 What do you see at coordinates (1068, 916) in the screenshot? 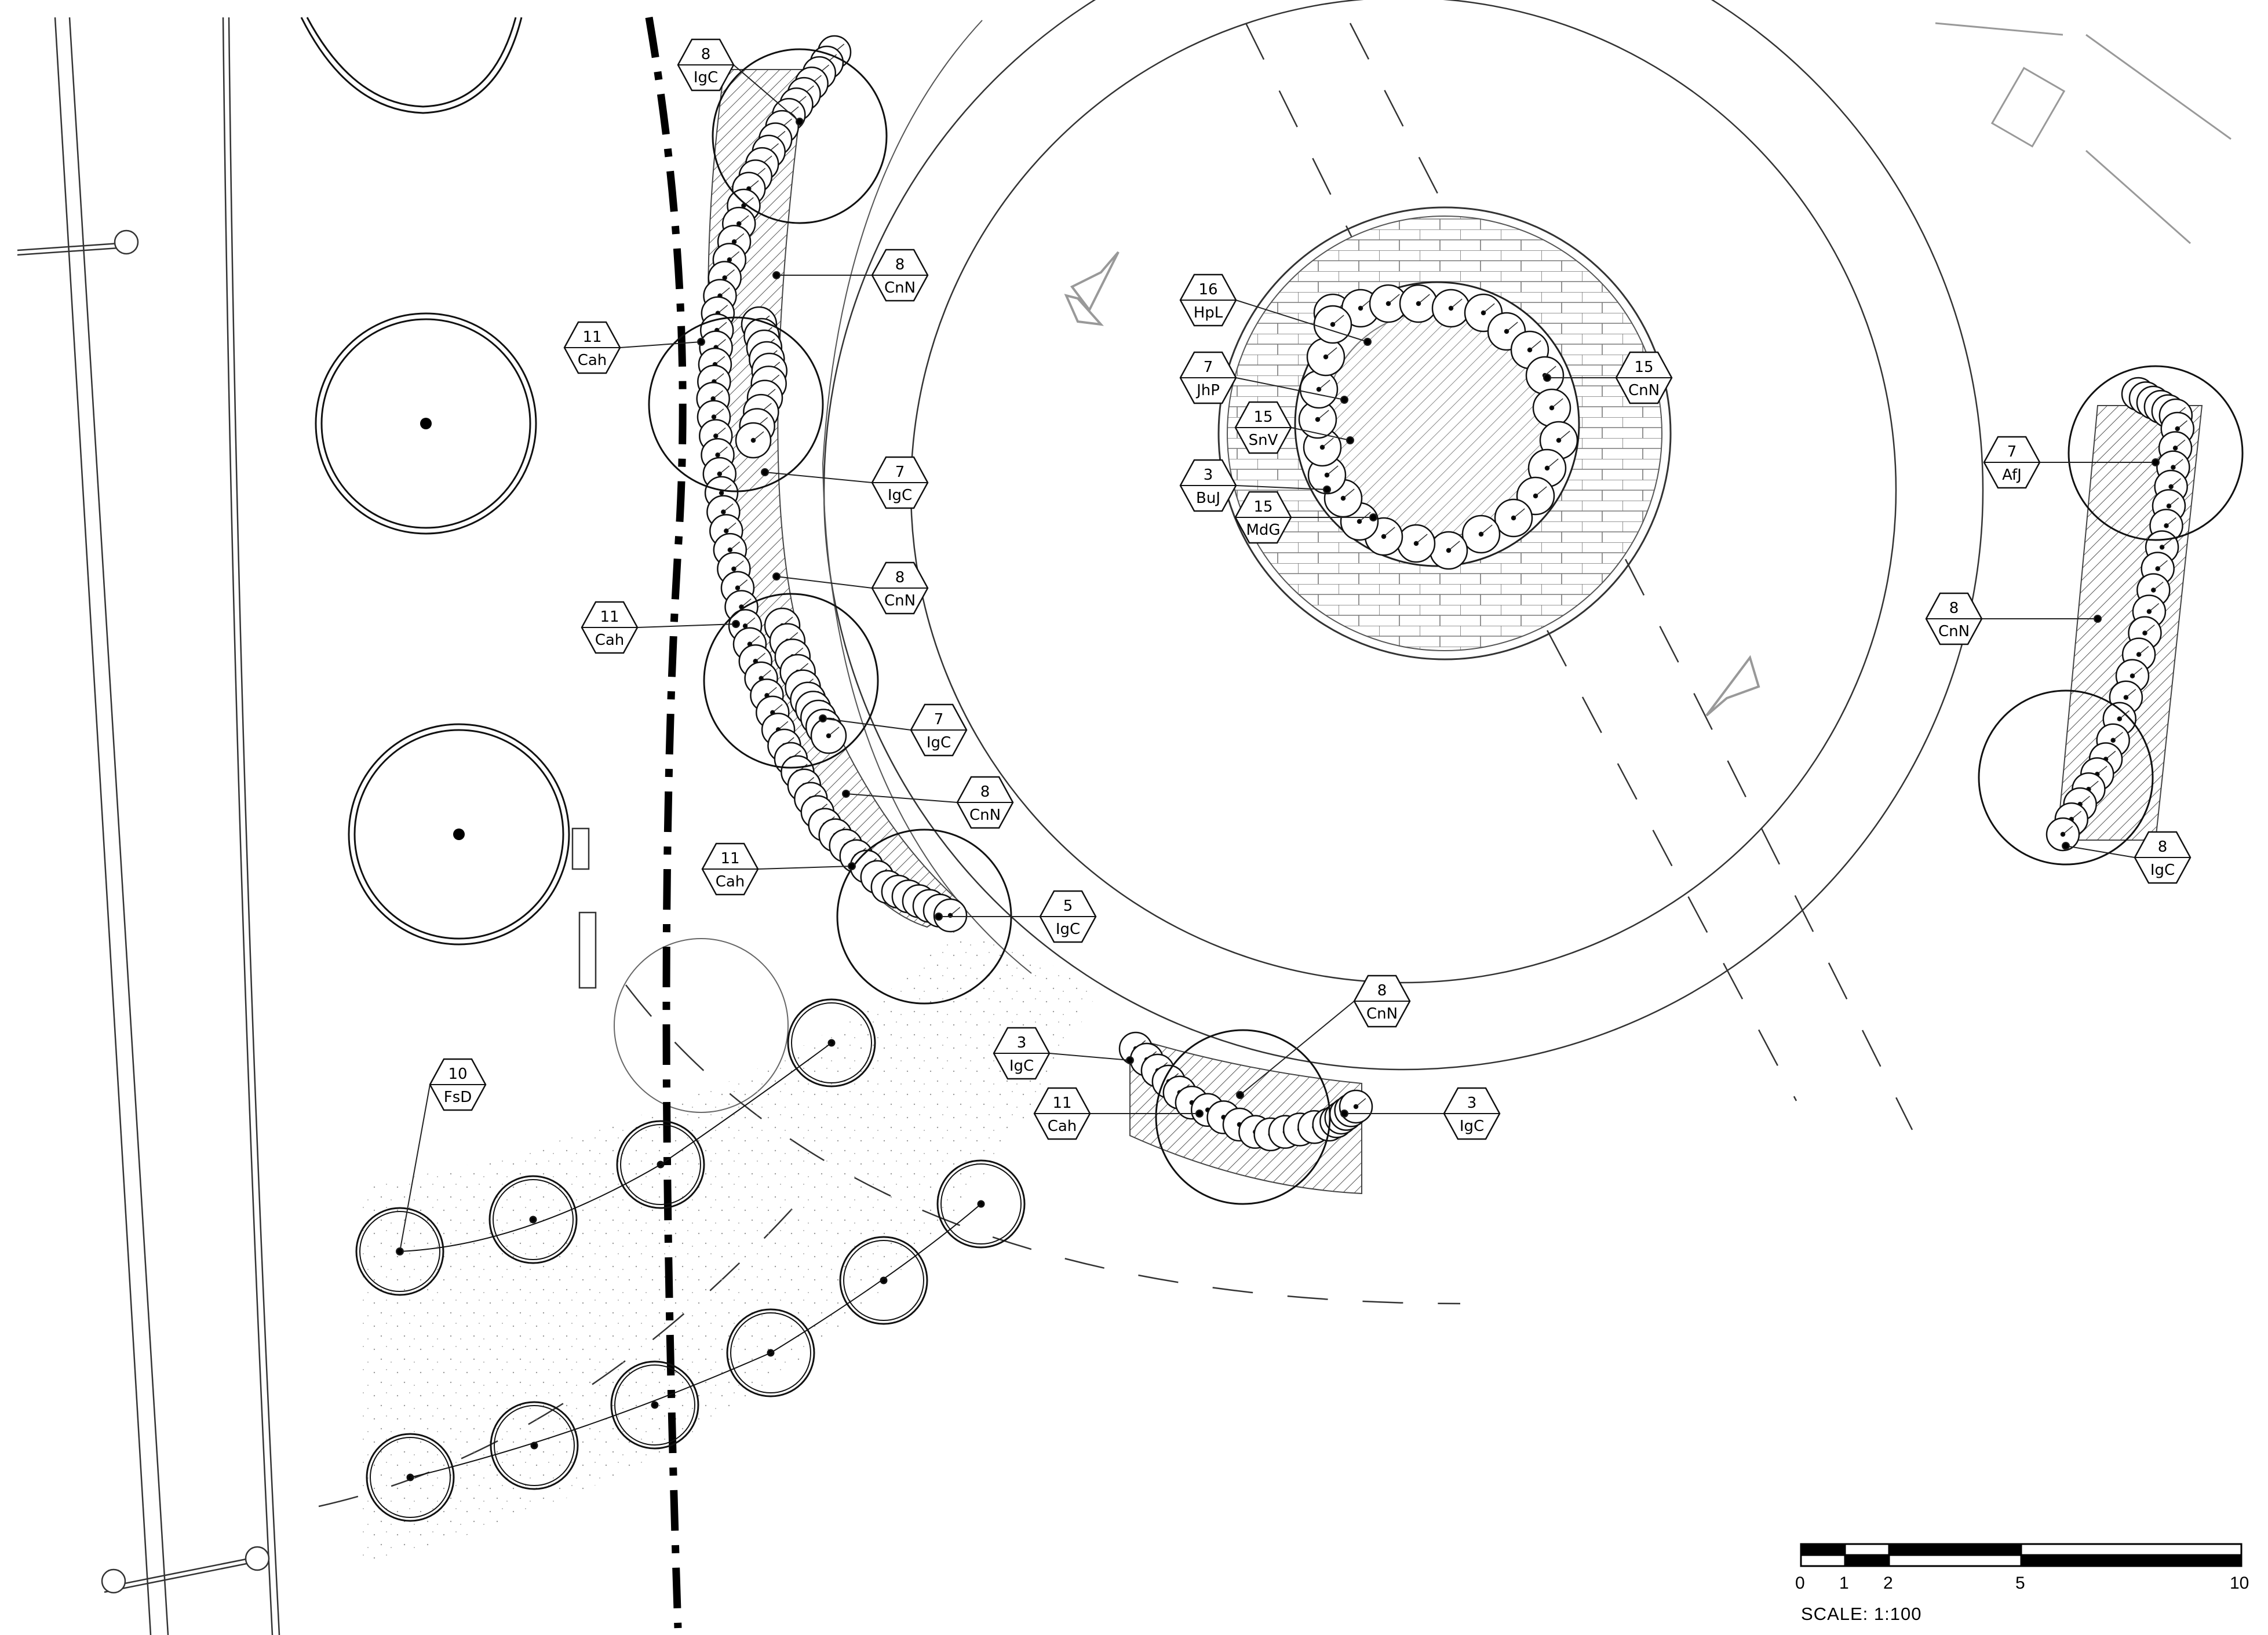
I see `plant-tag: 5 IgC` at bounding box center [1068, 916].